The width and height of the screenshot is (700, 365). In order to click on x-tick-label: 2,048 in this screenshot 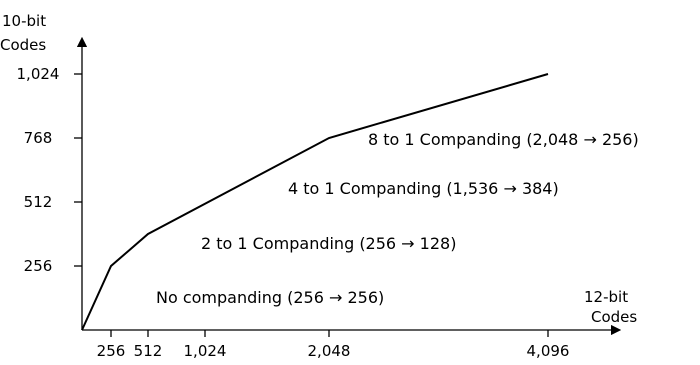, I will do `click(329, 351)`.